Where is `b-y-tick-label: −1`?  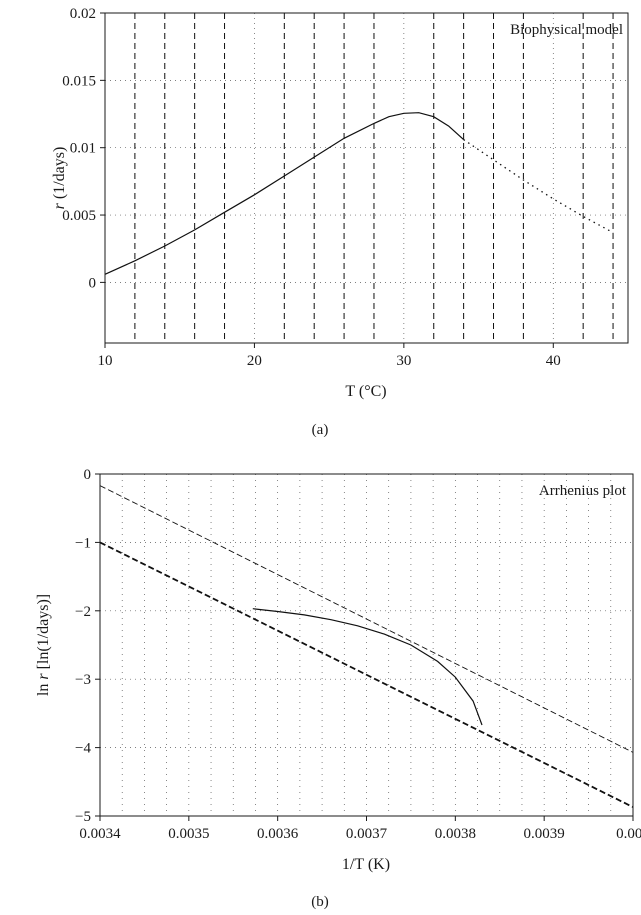
b-y-tick-label: −1 is located at coordinates (83, 543).